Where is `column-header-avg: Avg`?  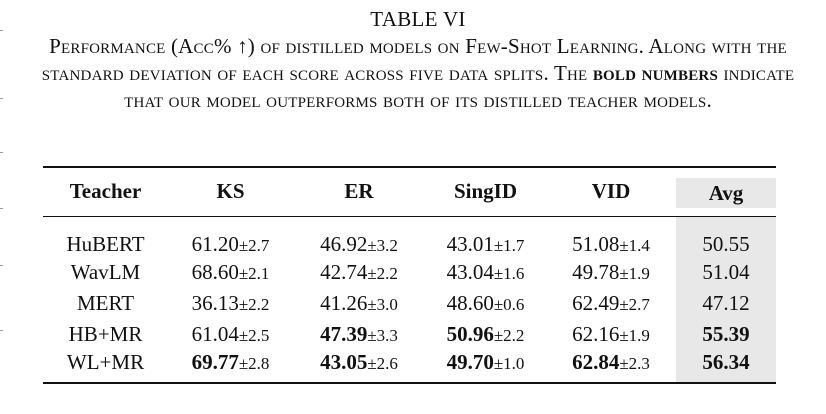
column-header-avg: Avg is located at coordinates (726, 191).